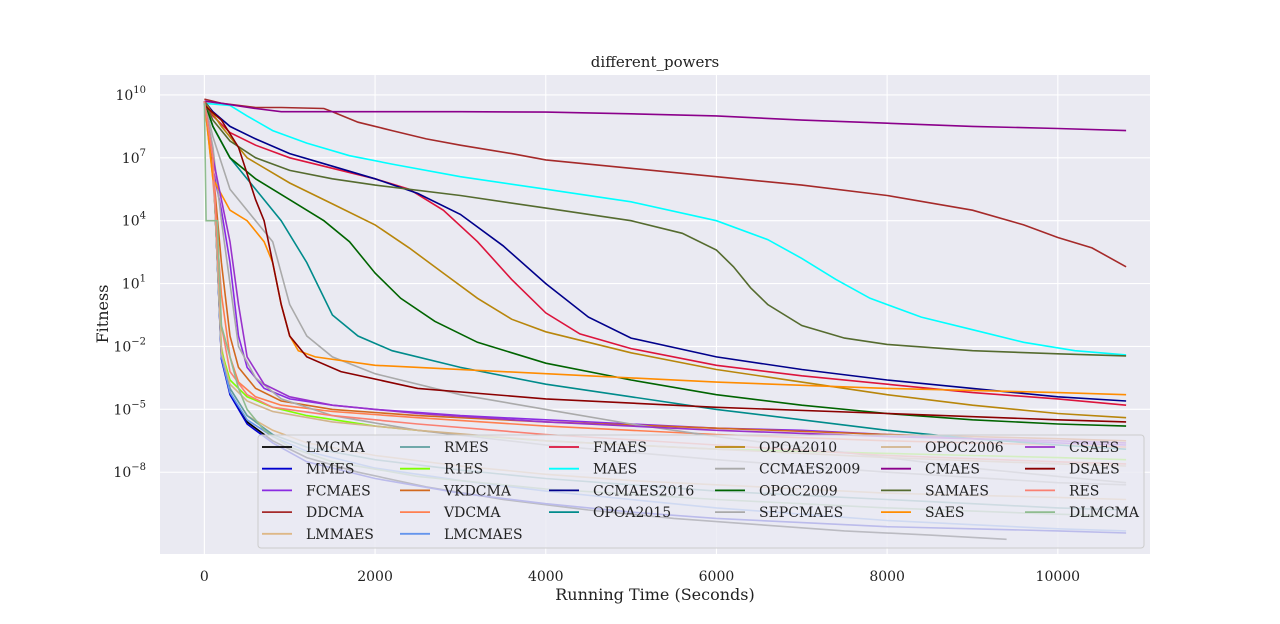 This screenshot has height=624, width=1280. What do you see at coordinates (665, 116) in the screenshot?
I see `series-line-cmaes` at bounding box center [665, 116].